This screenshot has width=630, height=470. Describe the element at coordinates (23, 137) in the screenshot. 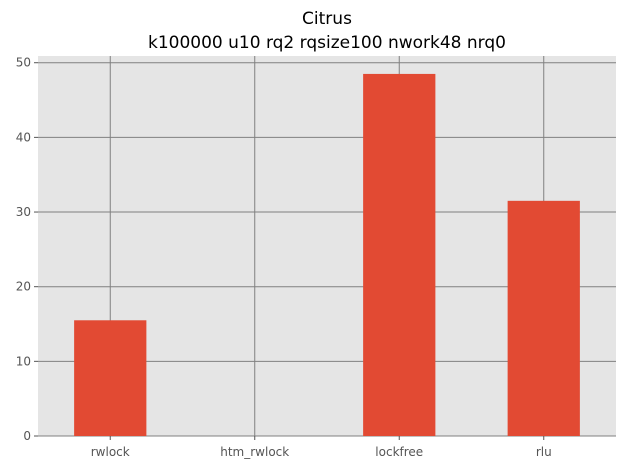

I see `y-tick-label: 40` at that location.